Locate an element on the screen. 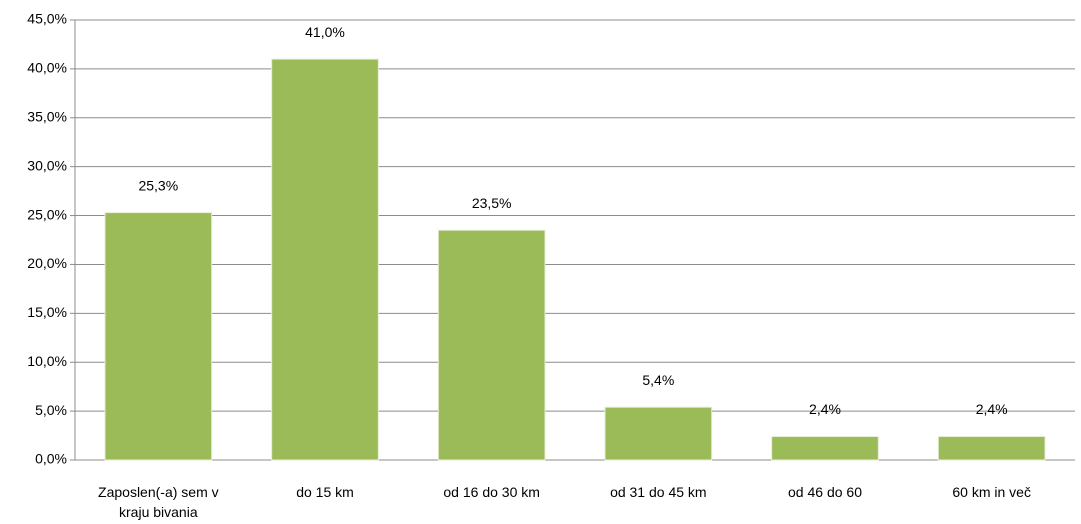  x-tick-label: do 15 km is located at coordinates (325, 492).